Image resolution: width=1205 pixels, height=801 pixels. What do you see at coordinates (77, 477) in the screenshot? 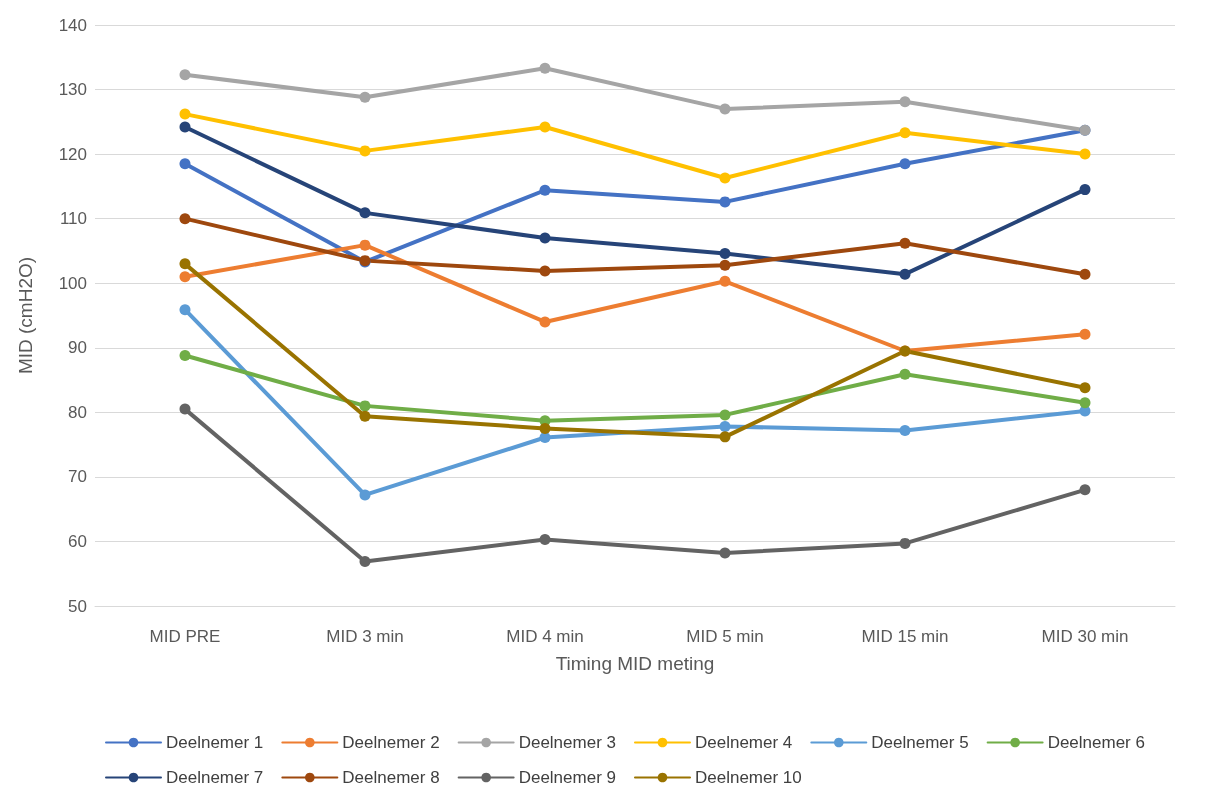
I see `y-tick-label: 70` at bounding box center [77, 477].